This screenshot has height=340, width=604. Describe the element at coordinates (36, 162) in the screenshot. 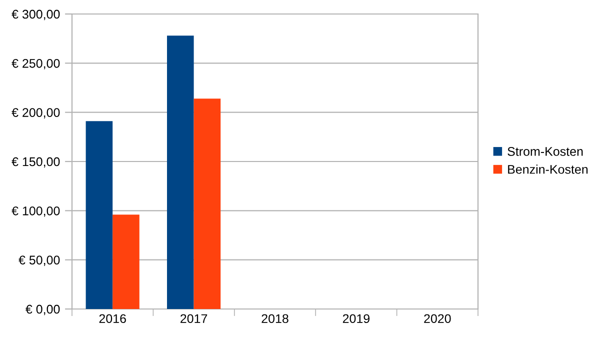

I see `y-tick-label: € 150,00` at that location.